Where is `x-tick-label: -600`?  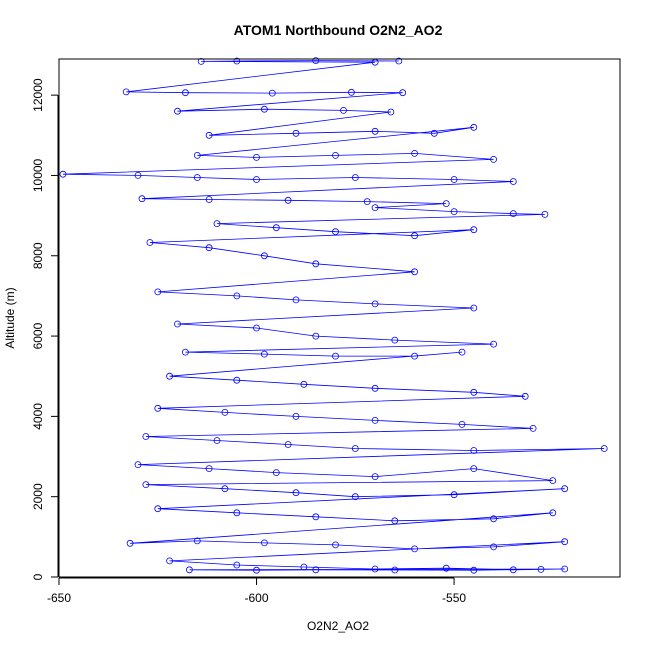 x-tick-label: -600 is located at coordinates (257, 598).